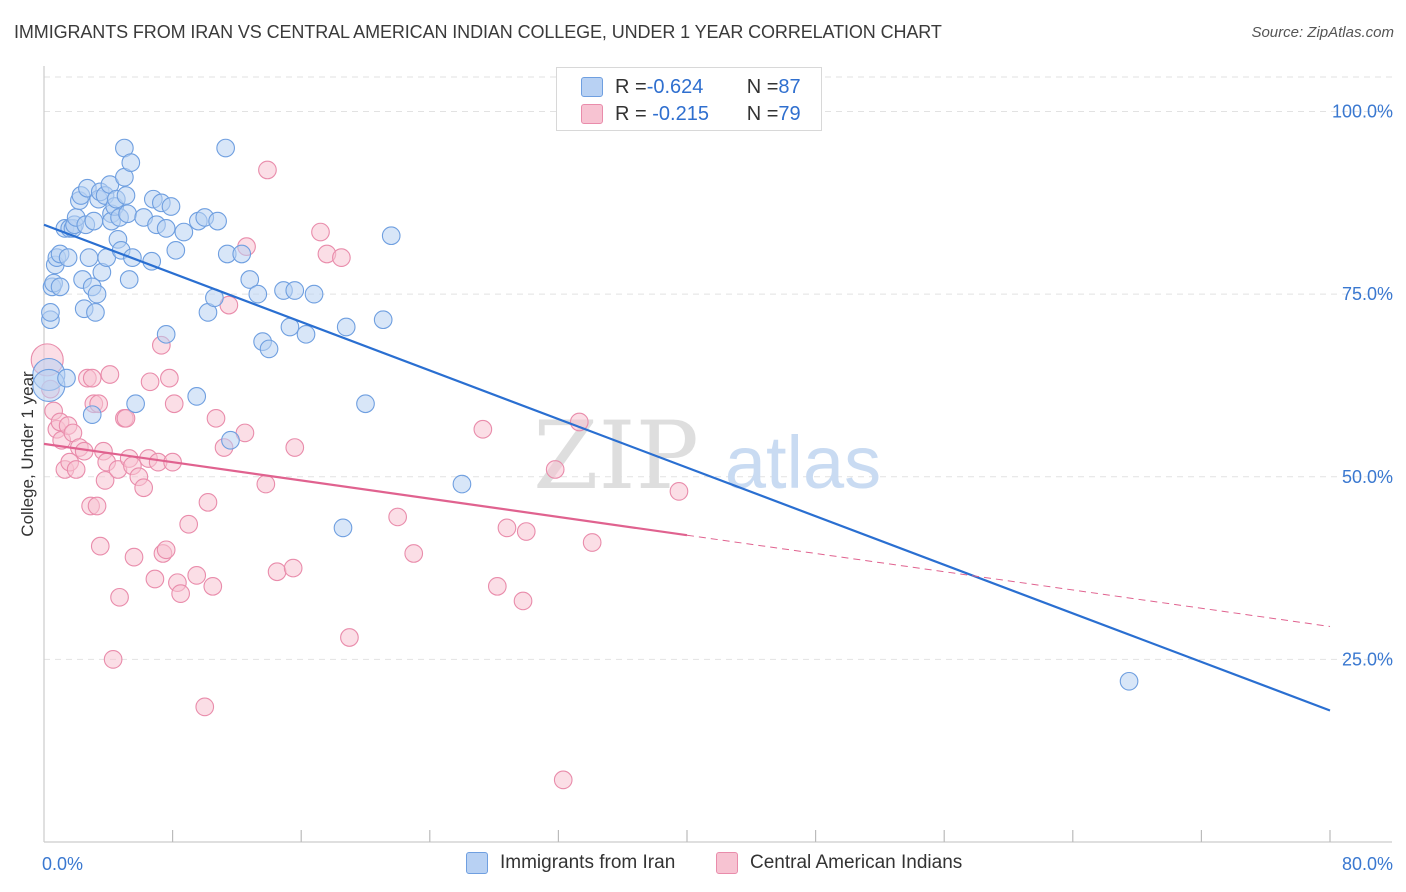 This screenshot has height=892, width=1406. I want to click on legend-item-central-american: Central American Indians, so click(839, 863).